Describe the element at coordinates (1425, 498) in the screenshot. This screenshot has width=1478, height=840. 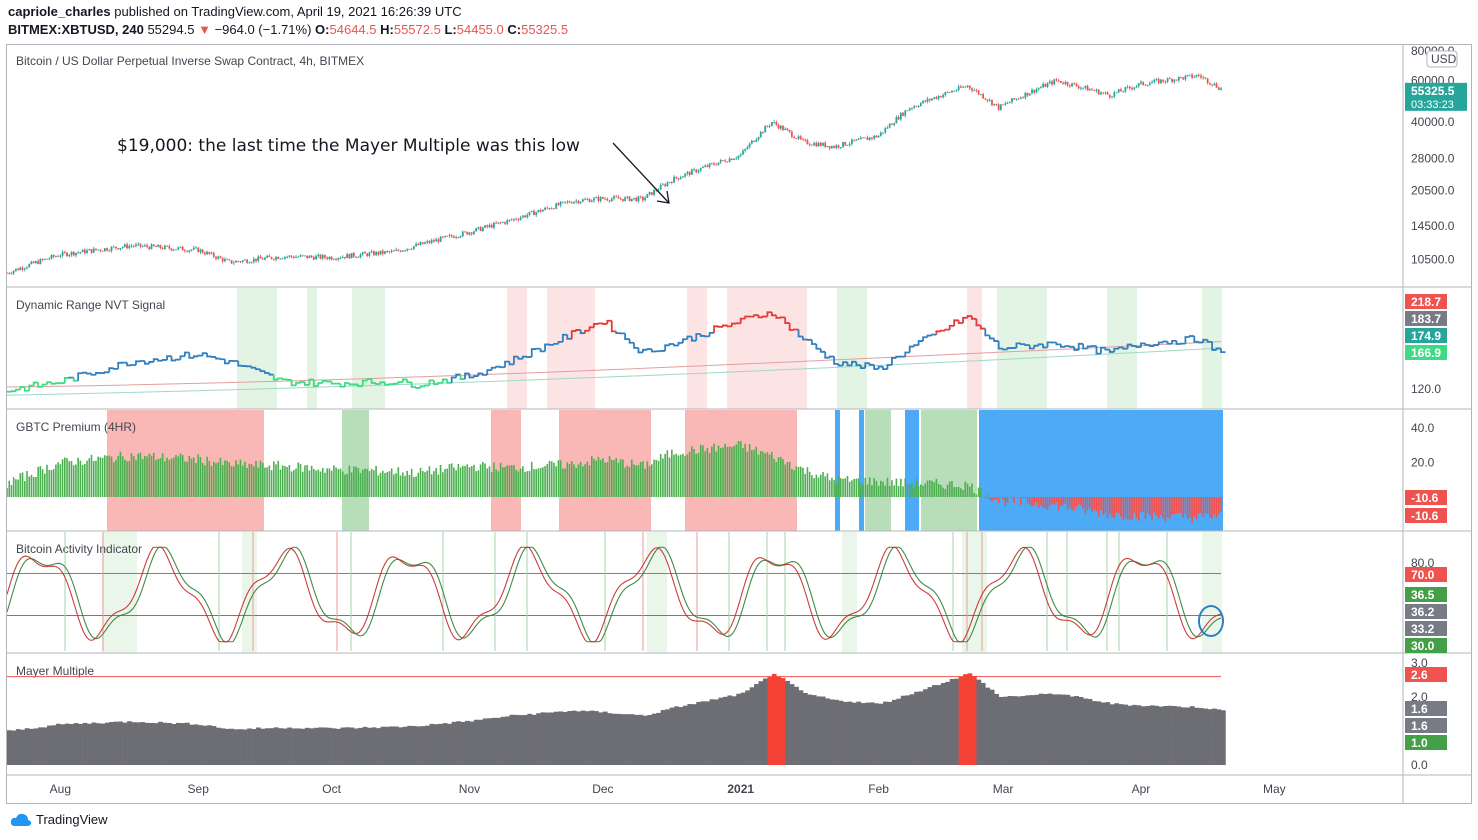
I see `value-tag-label: -10.6` at that location.